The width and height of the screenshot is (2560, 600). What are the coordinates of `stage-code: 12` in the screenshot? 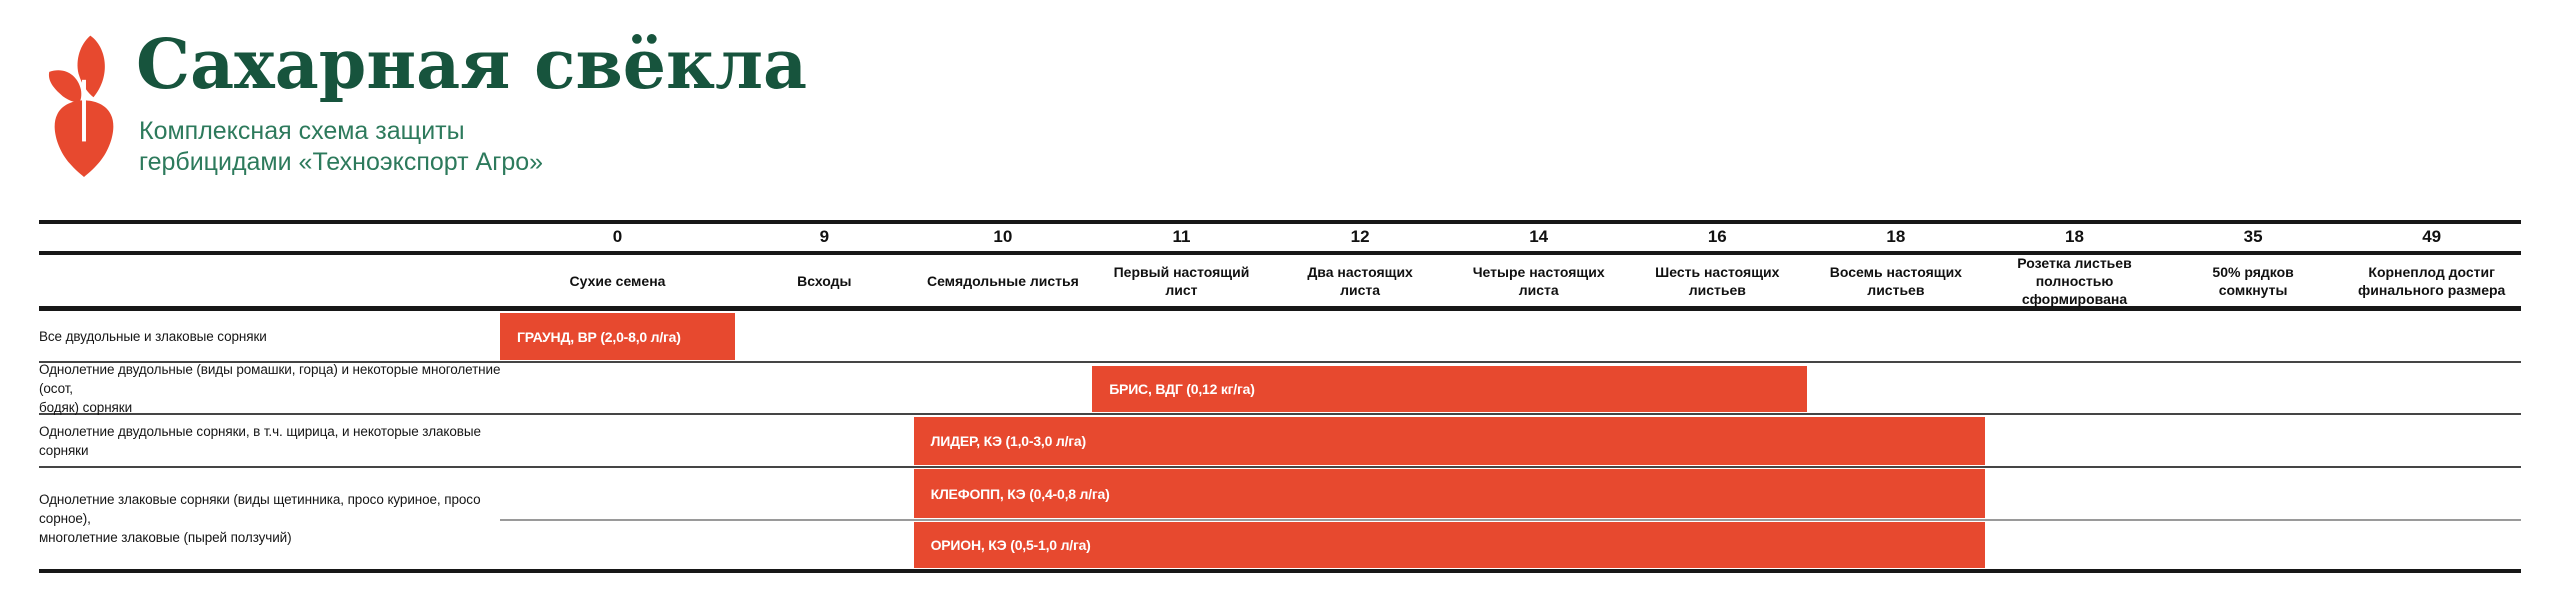 It's located at (1360, 236).